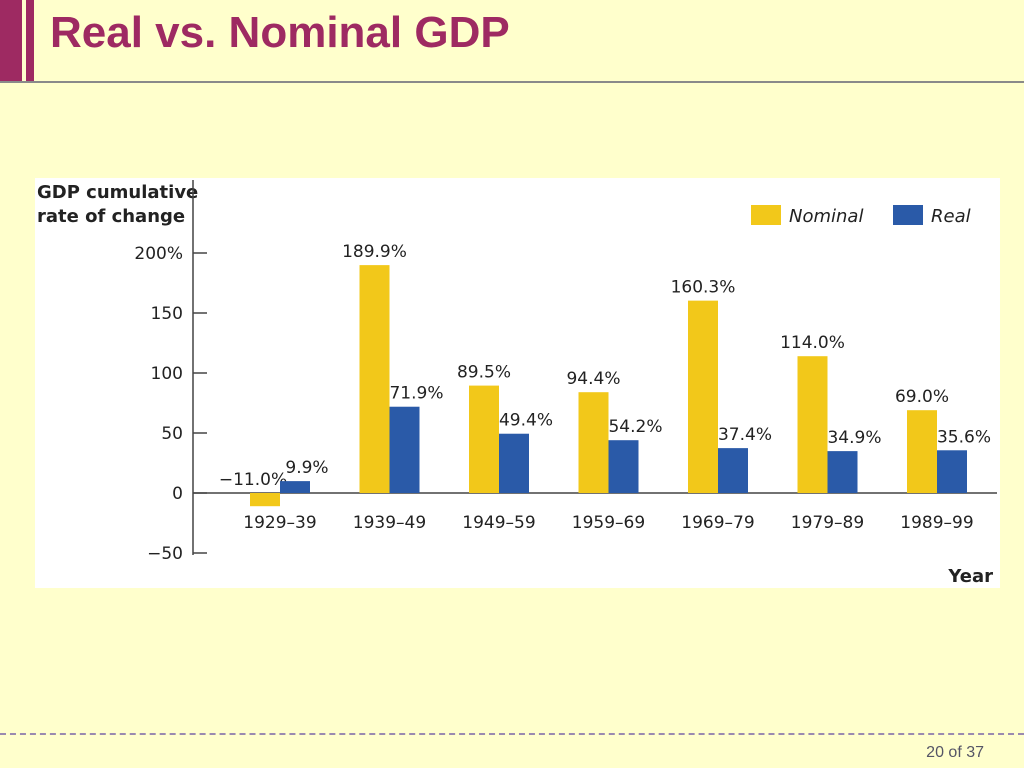 This screenshot has height=768, width=1024. I want to click on title-divider, so click(512, 82).